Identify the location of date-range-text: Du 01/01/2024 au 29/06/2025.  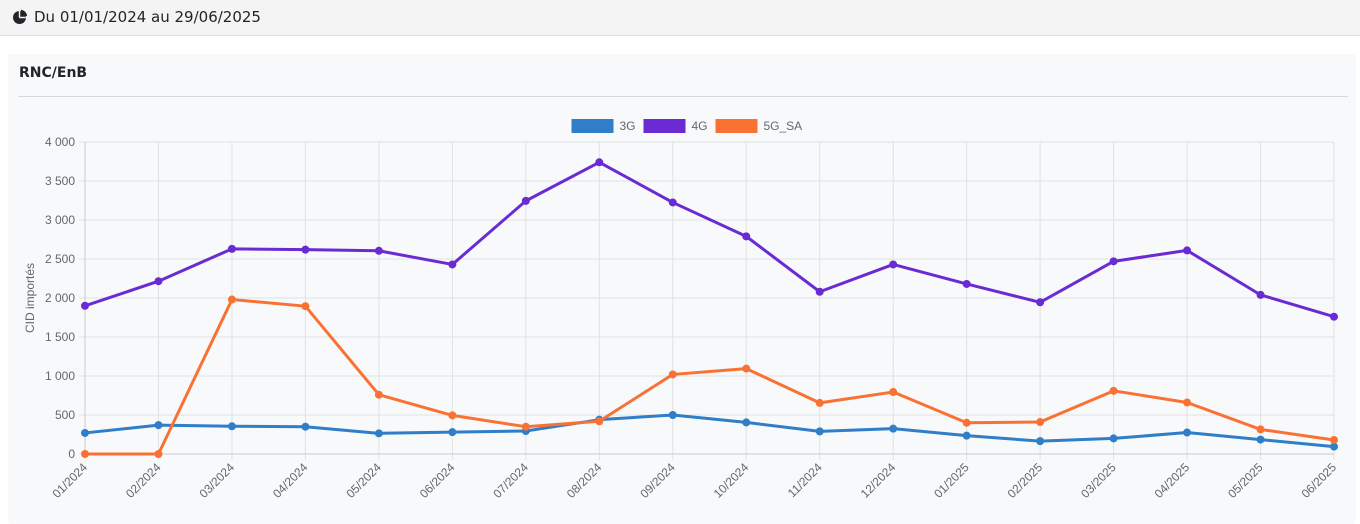
(147, 17).